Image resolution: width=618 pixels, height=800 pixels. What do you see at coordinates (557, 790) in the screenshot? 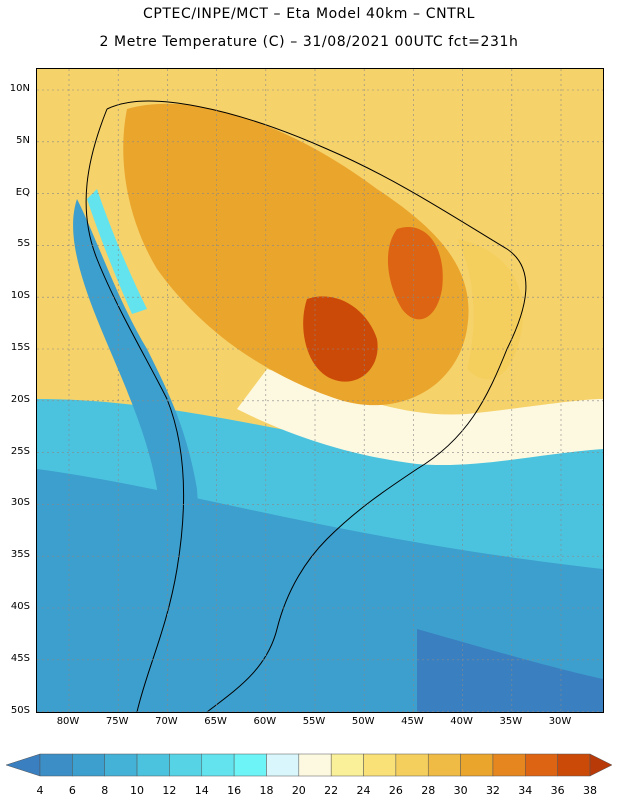
I see `colorbar-tick-label: 36` at bounding box center [557, 790].